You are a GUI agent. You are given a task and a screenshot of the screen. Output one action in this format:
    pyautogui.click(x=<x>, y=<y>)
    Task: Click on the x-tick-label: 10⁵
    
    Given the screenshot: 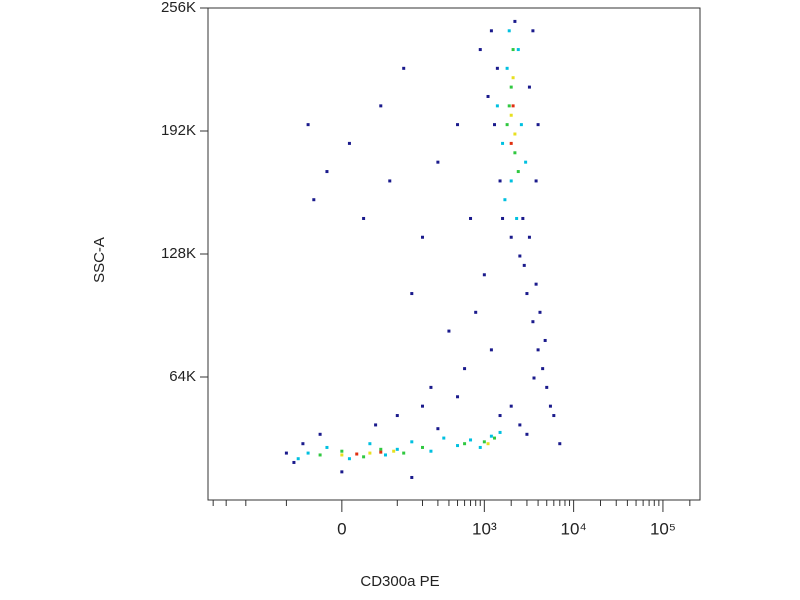 What is the action you would take?
    pyautogui.click(x=663, y=528)
    